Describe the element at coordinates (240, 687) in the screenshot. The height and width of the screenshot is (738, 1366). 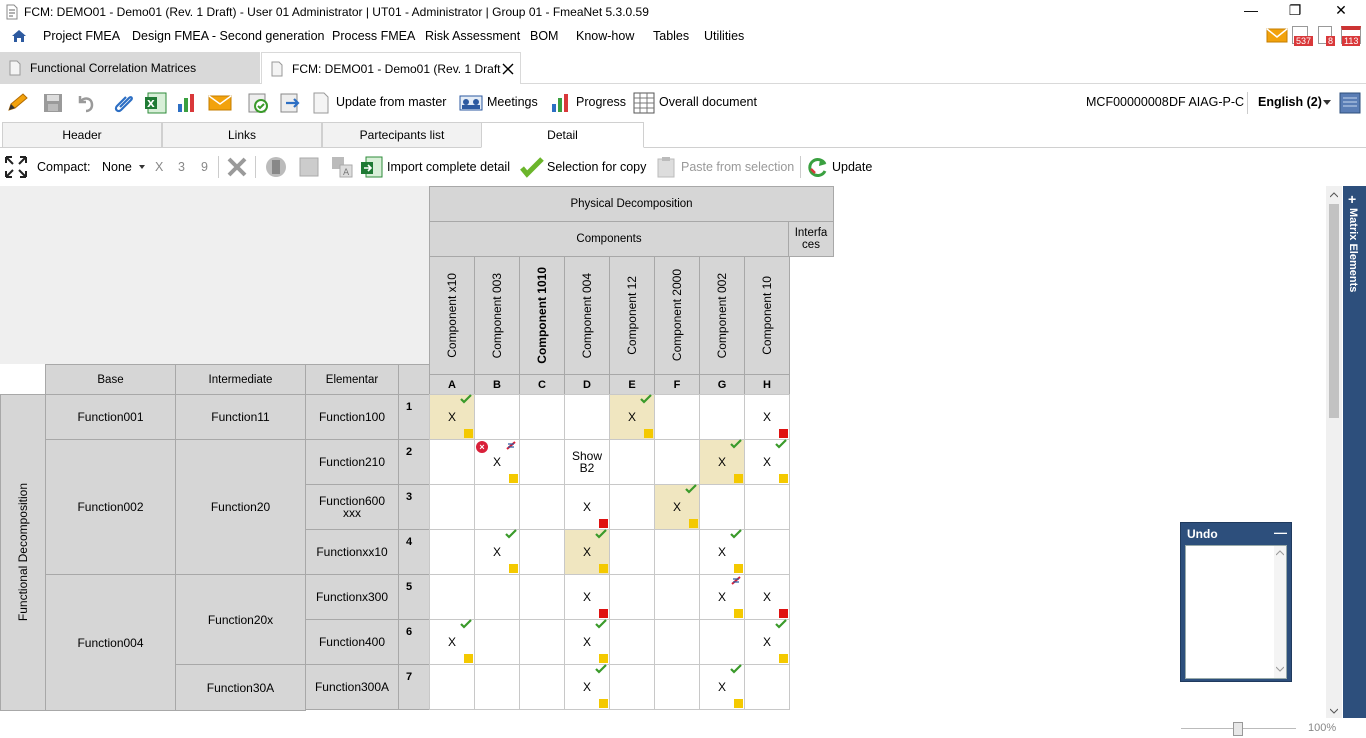
I see `intermediate-function-cell: Function30A` at that location.